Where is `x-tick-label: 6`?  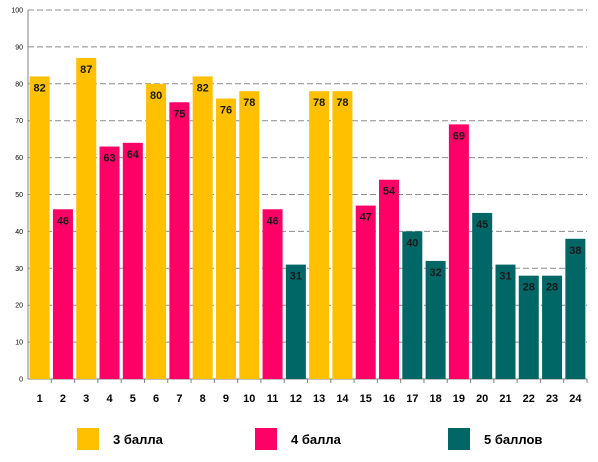
x-tick-label: 6 is located at coordinates (156, 399).